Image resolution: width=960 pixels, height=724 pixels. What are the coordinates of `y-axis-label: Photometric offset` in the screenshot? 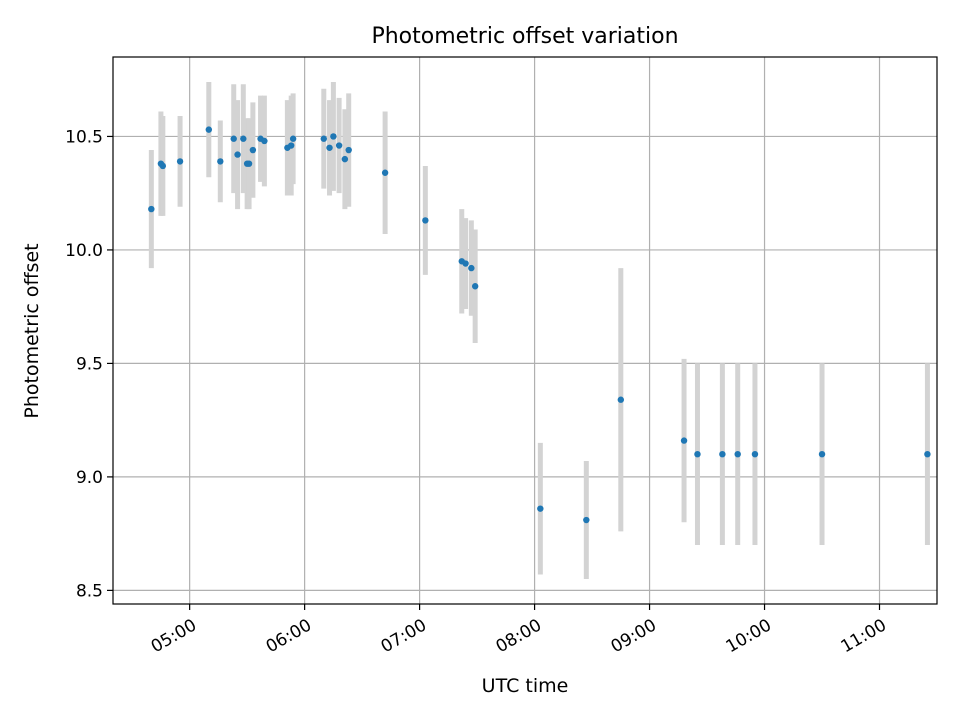 It's located at (32, 330).